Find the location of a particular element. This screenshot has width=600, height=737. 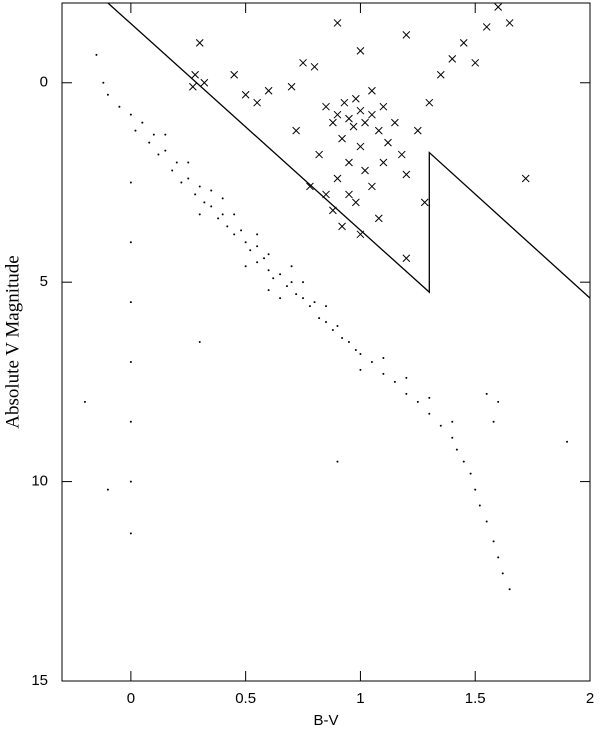

y-tick-label: 0 is located at coordinates (44, 82).